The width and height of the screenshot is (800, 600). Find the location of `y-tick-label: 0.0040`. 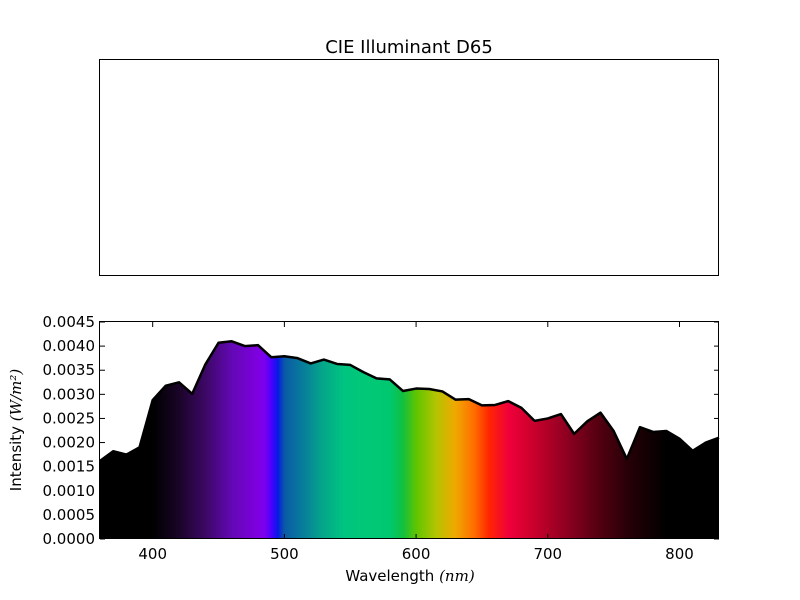

y-tick-label: 0.0040 is located at coordinates (69, 346).